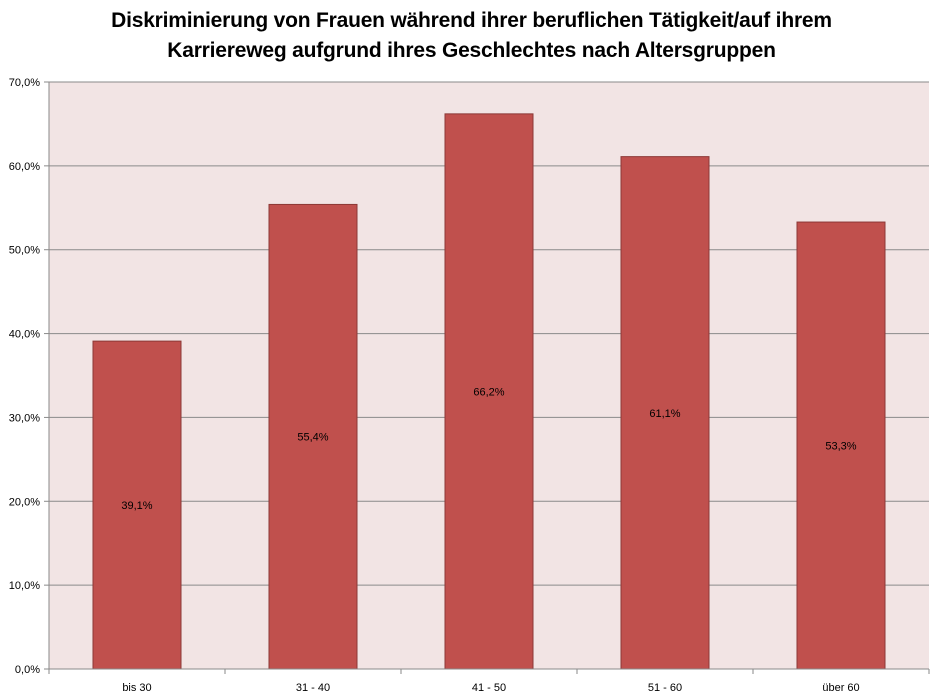 The height and width of the screenshot is (699, 943). Describe the element at coordinates (27, 670) in the screenshot. I see `y-tick-label: 0,0%` at that location.